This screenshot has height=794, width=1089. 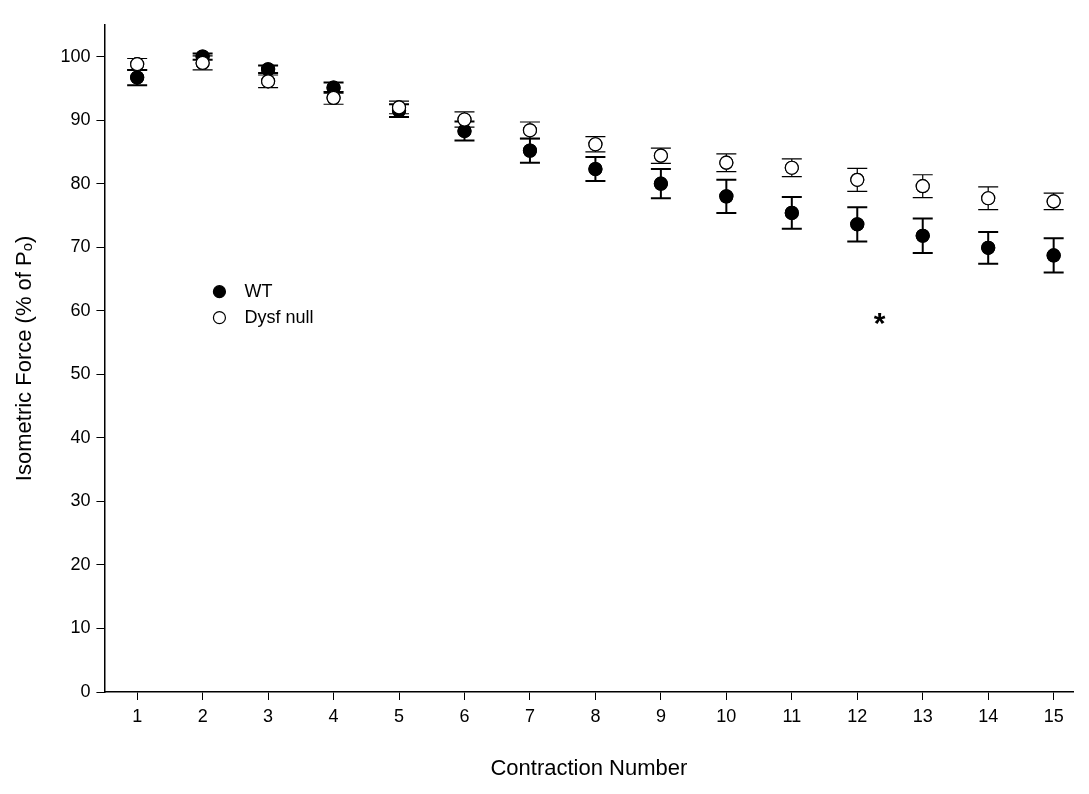 What do you see at coordinates (1053, 715) in the screenshot?
I see `x-tick-label: 15` at bounding box center [1053, 715].